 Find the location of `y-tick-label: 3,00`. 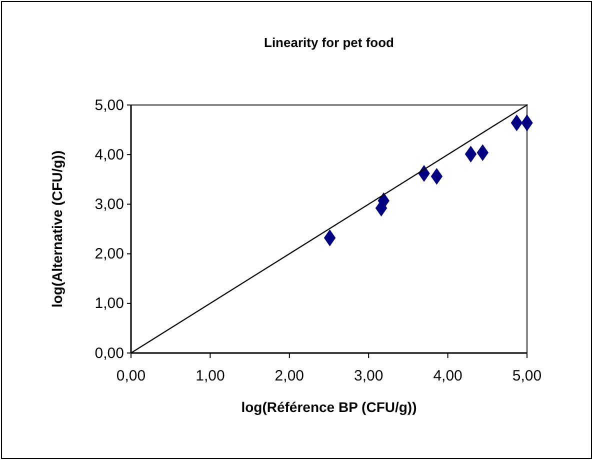

y-tick-label: 3,00 is located at coordinates (109, 204).